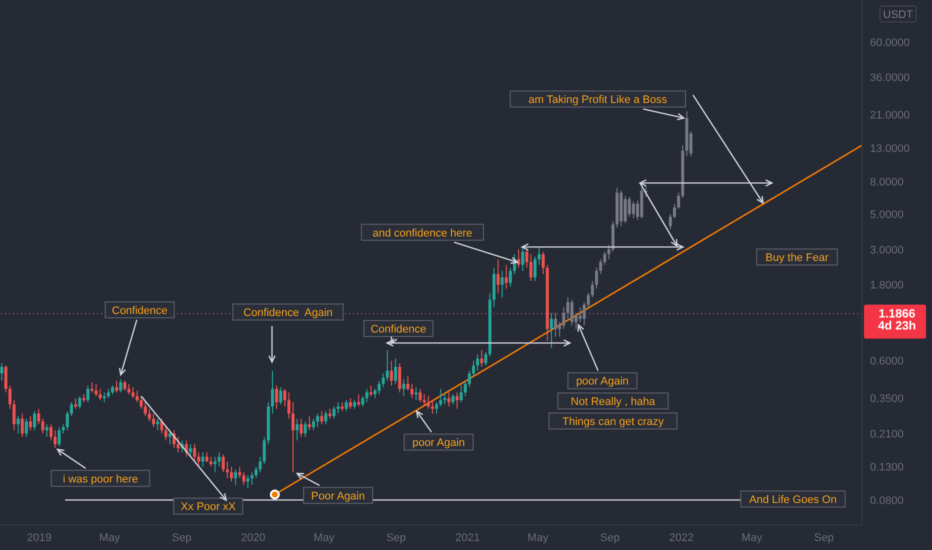  Describe the element at coordinates (887, 434) in the screenshot. I see `y-tick-label: 0.2100` at that location.